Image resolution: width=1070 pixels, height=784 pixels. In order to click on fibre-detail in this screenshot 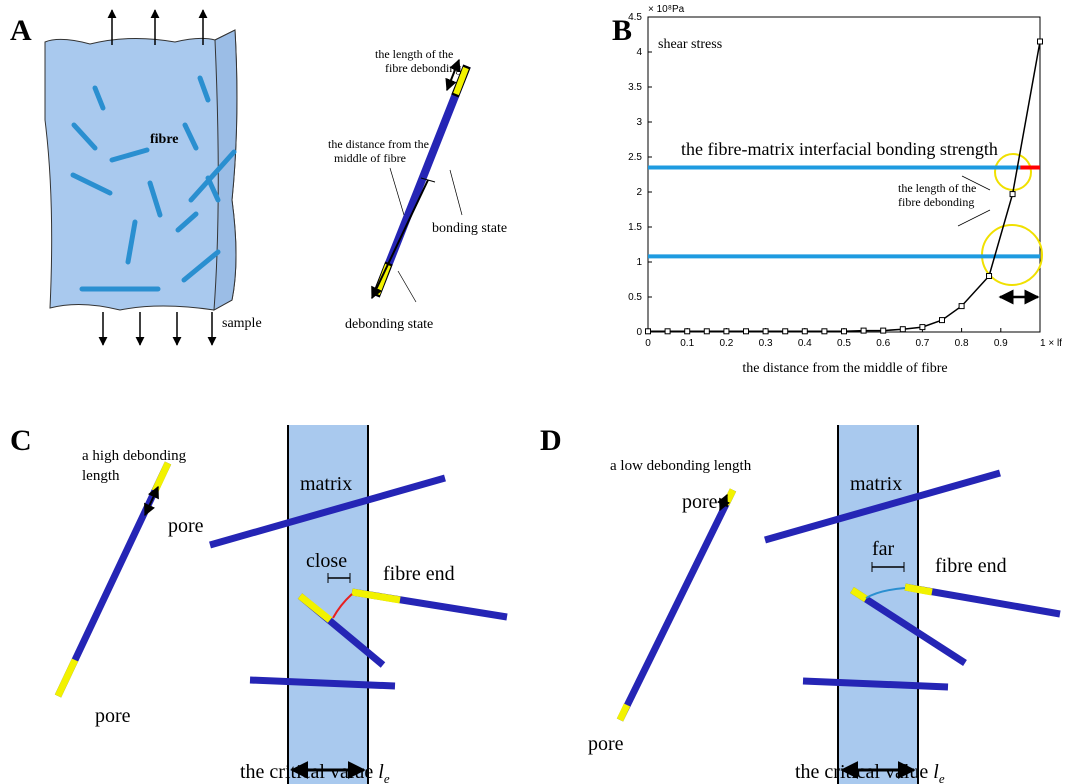, I will do `click(421, 180)`.